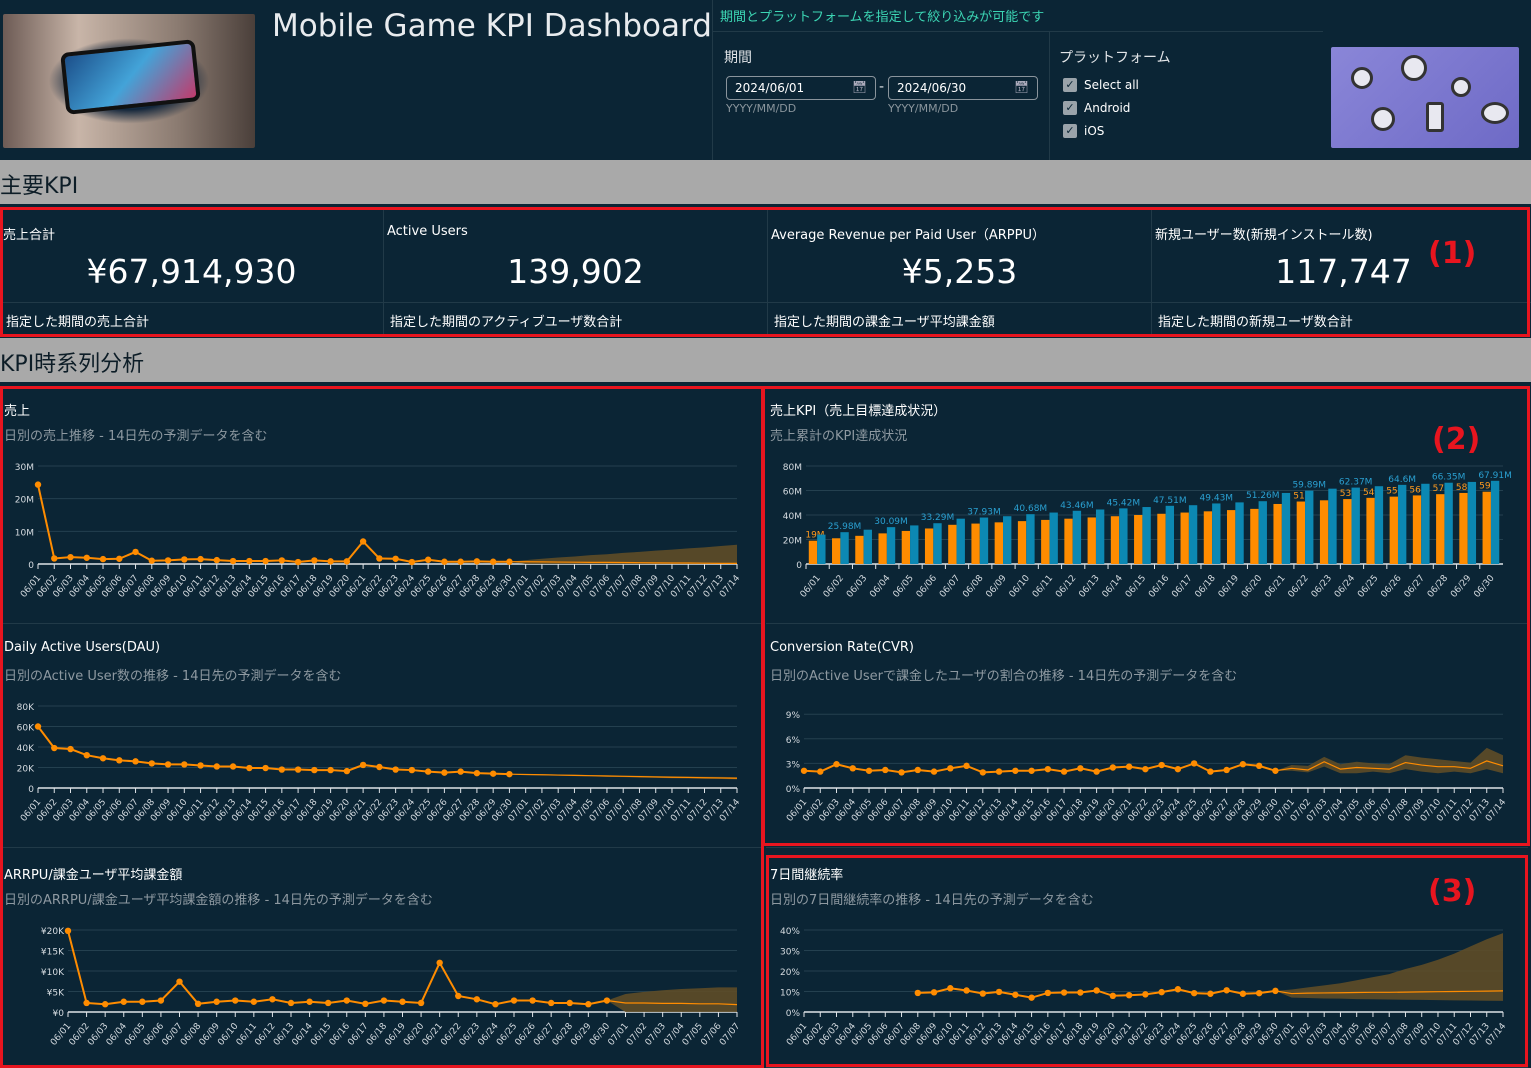  I want to click on kpi-footer: 指定した期間の課金ユーザ平均課金額, so click(884, 322).